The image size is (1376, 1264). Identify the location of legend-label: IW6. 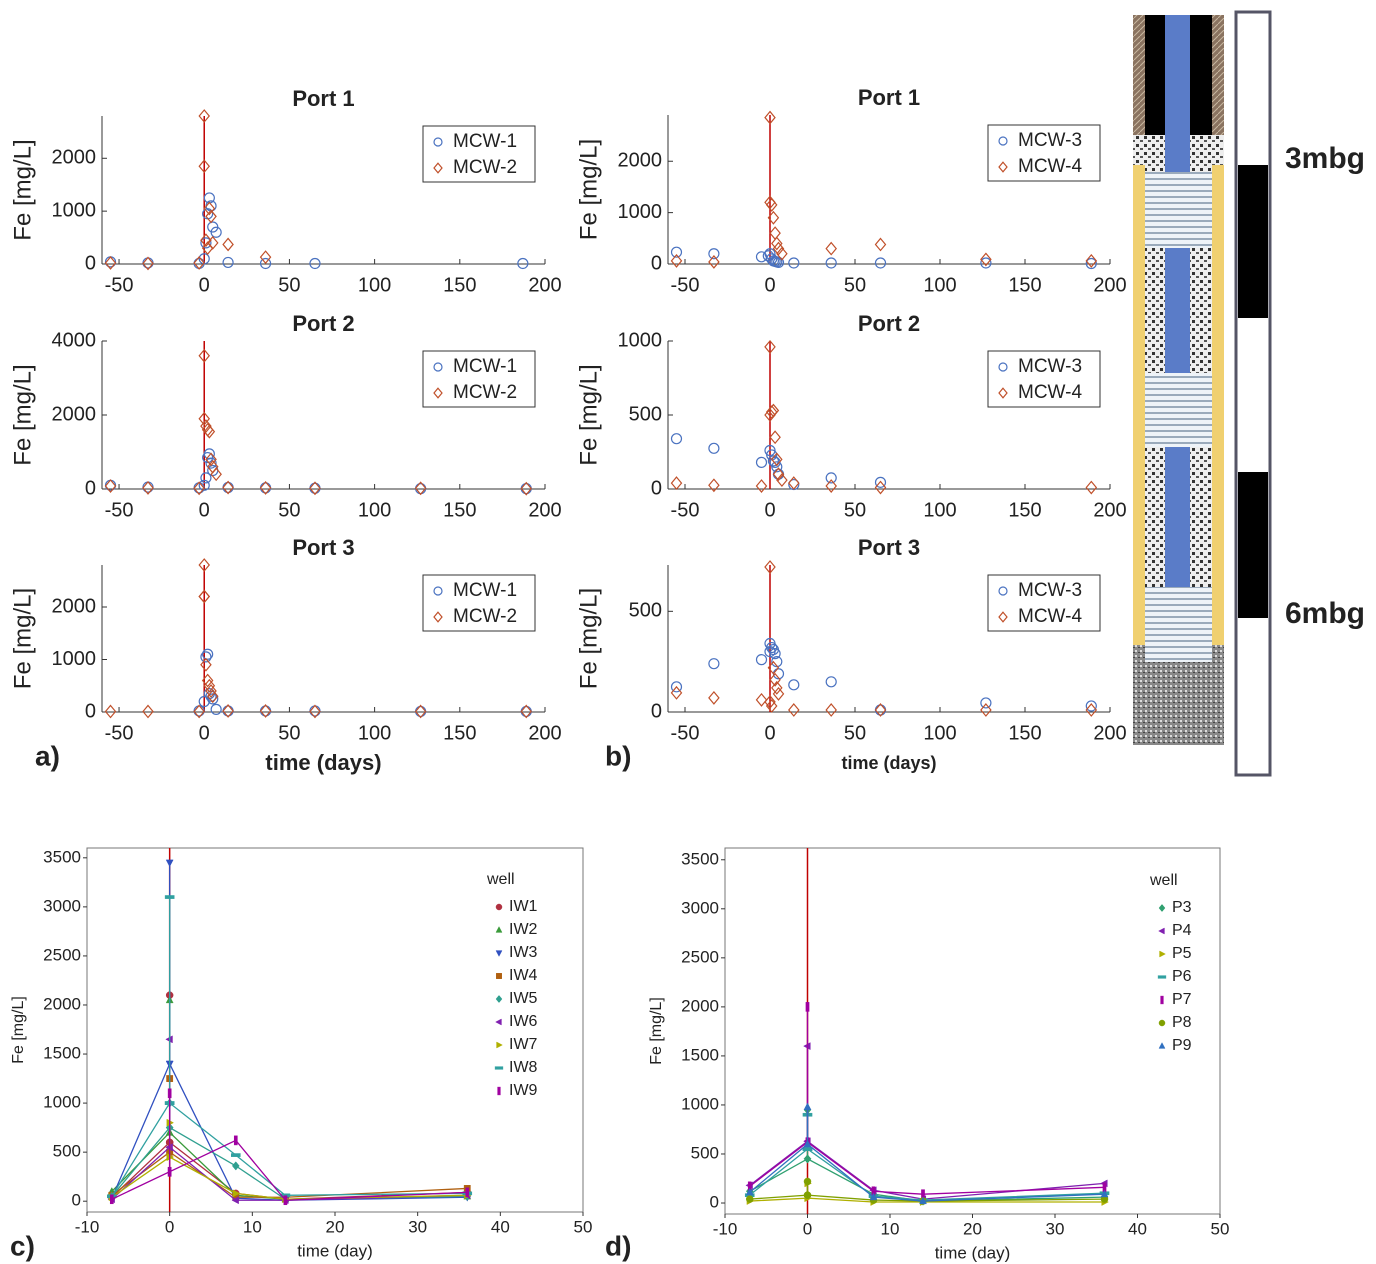
(523, 1021).